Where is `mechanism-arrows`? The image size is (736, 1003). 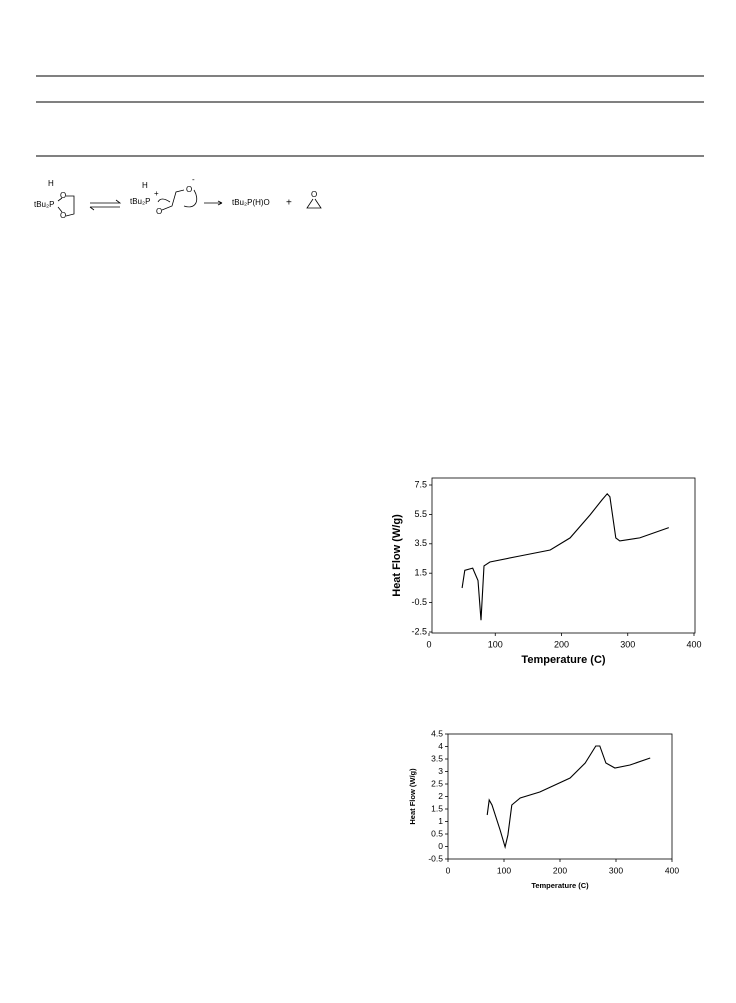
mechanism-arrows is located at coordinates (177, 200).